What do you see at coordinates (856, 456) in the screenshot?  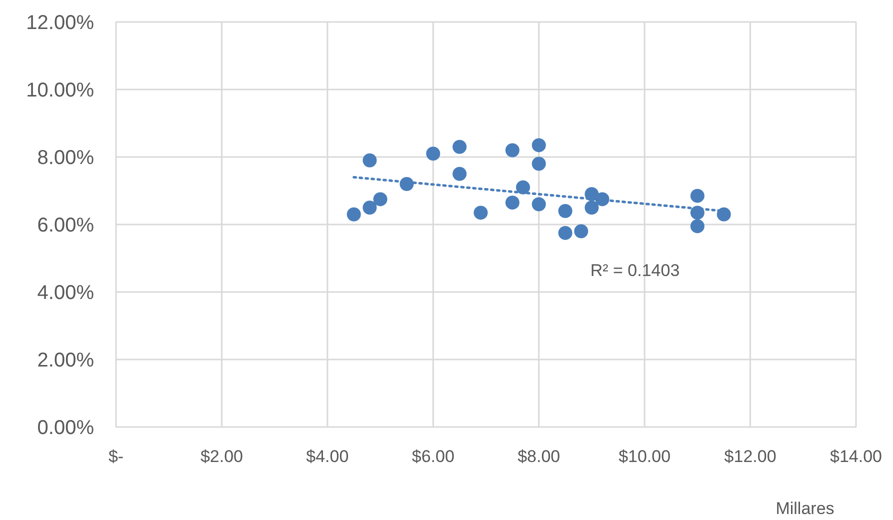 I see `x-tick-label: $14.00` at bounding box center [856, 456].